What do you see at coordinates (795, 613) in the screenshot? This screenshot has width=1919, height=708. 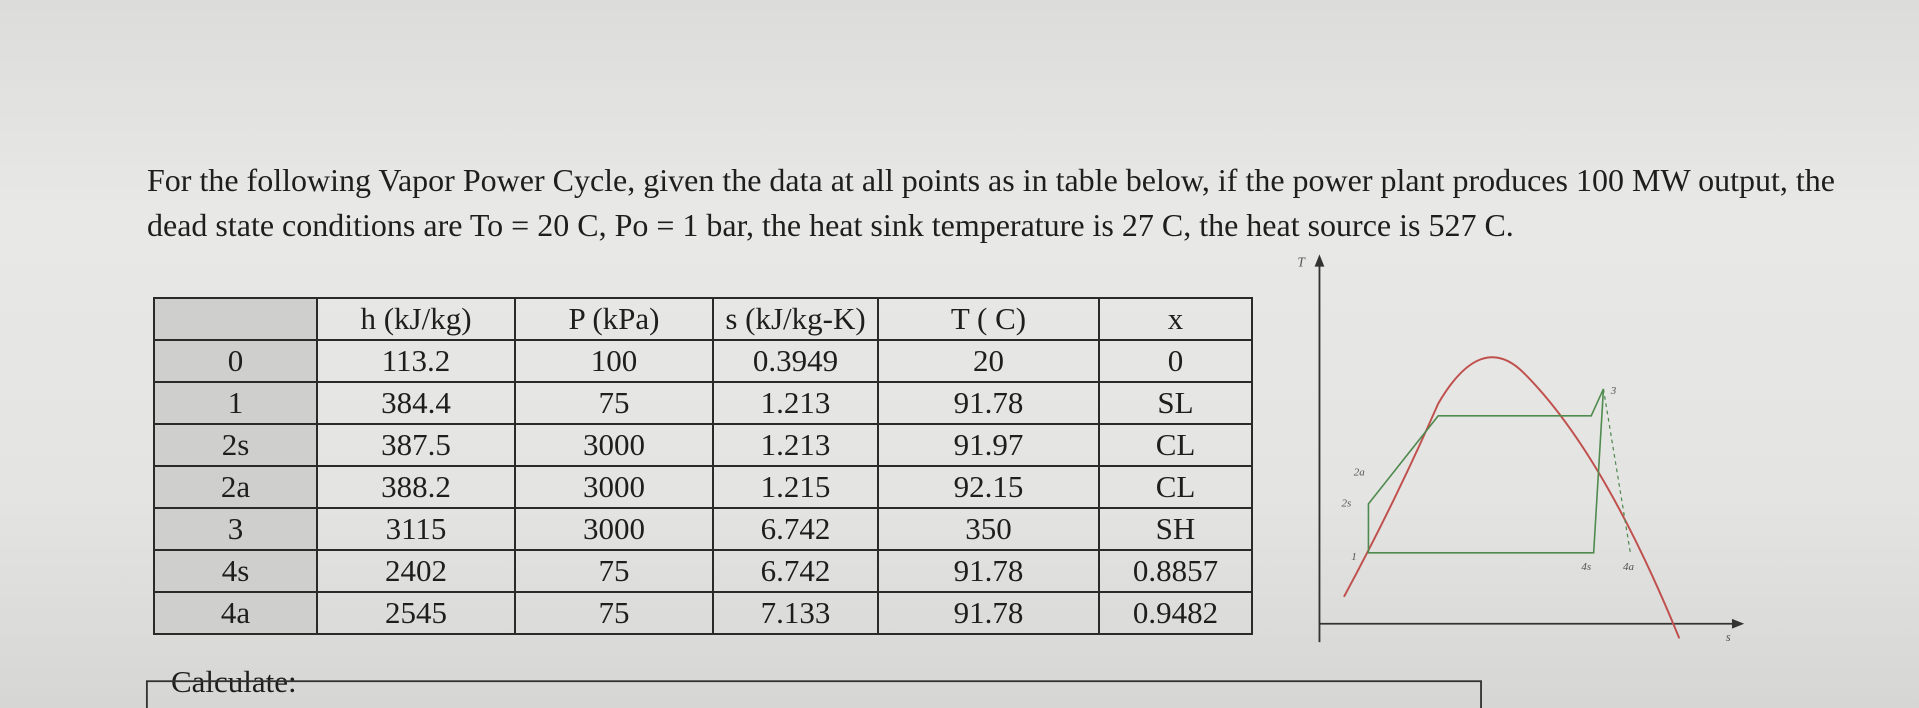 I see `value-cell: 7.133` at bounding box center [795, 613].